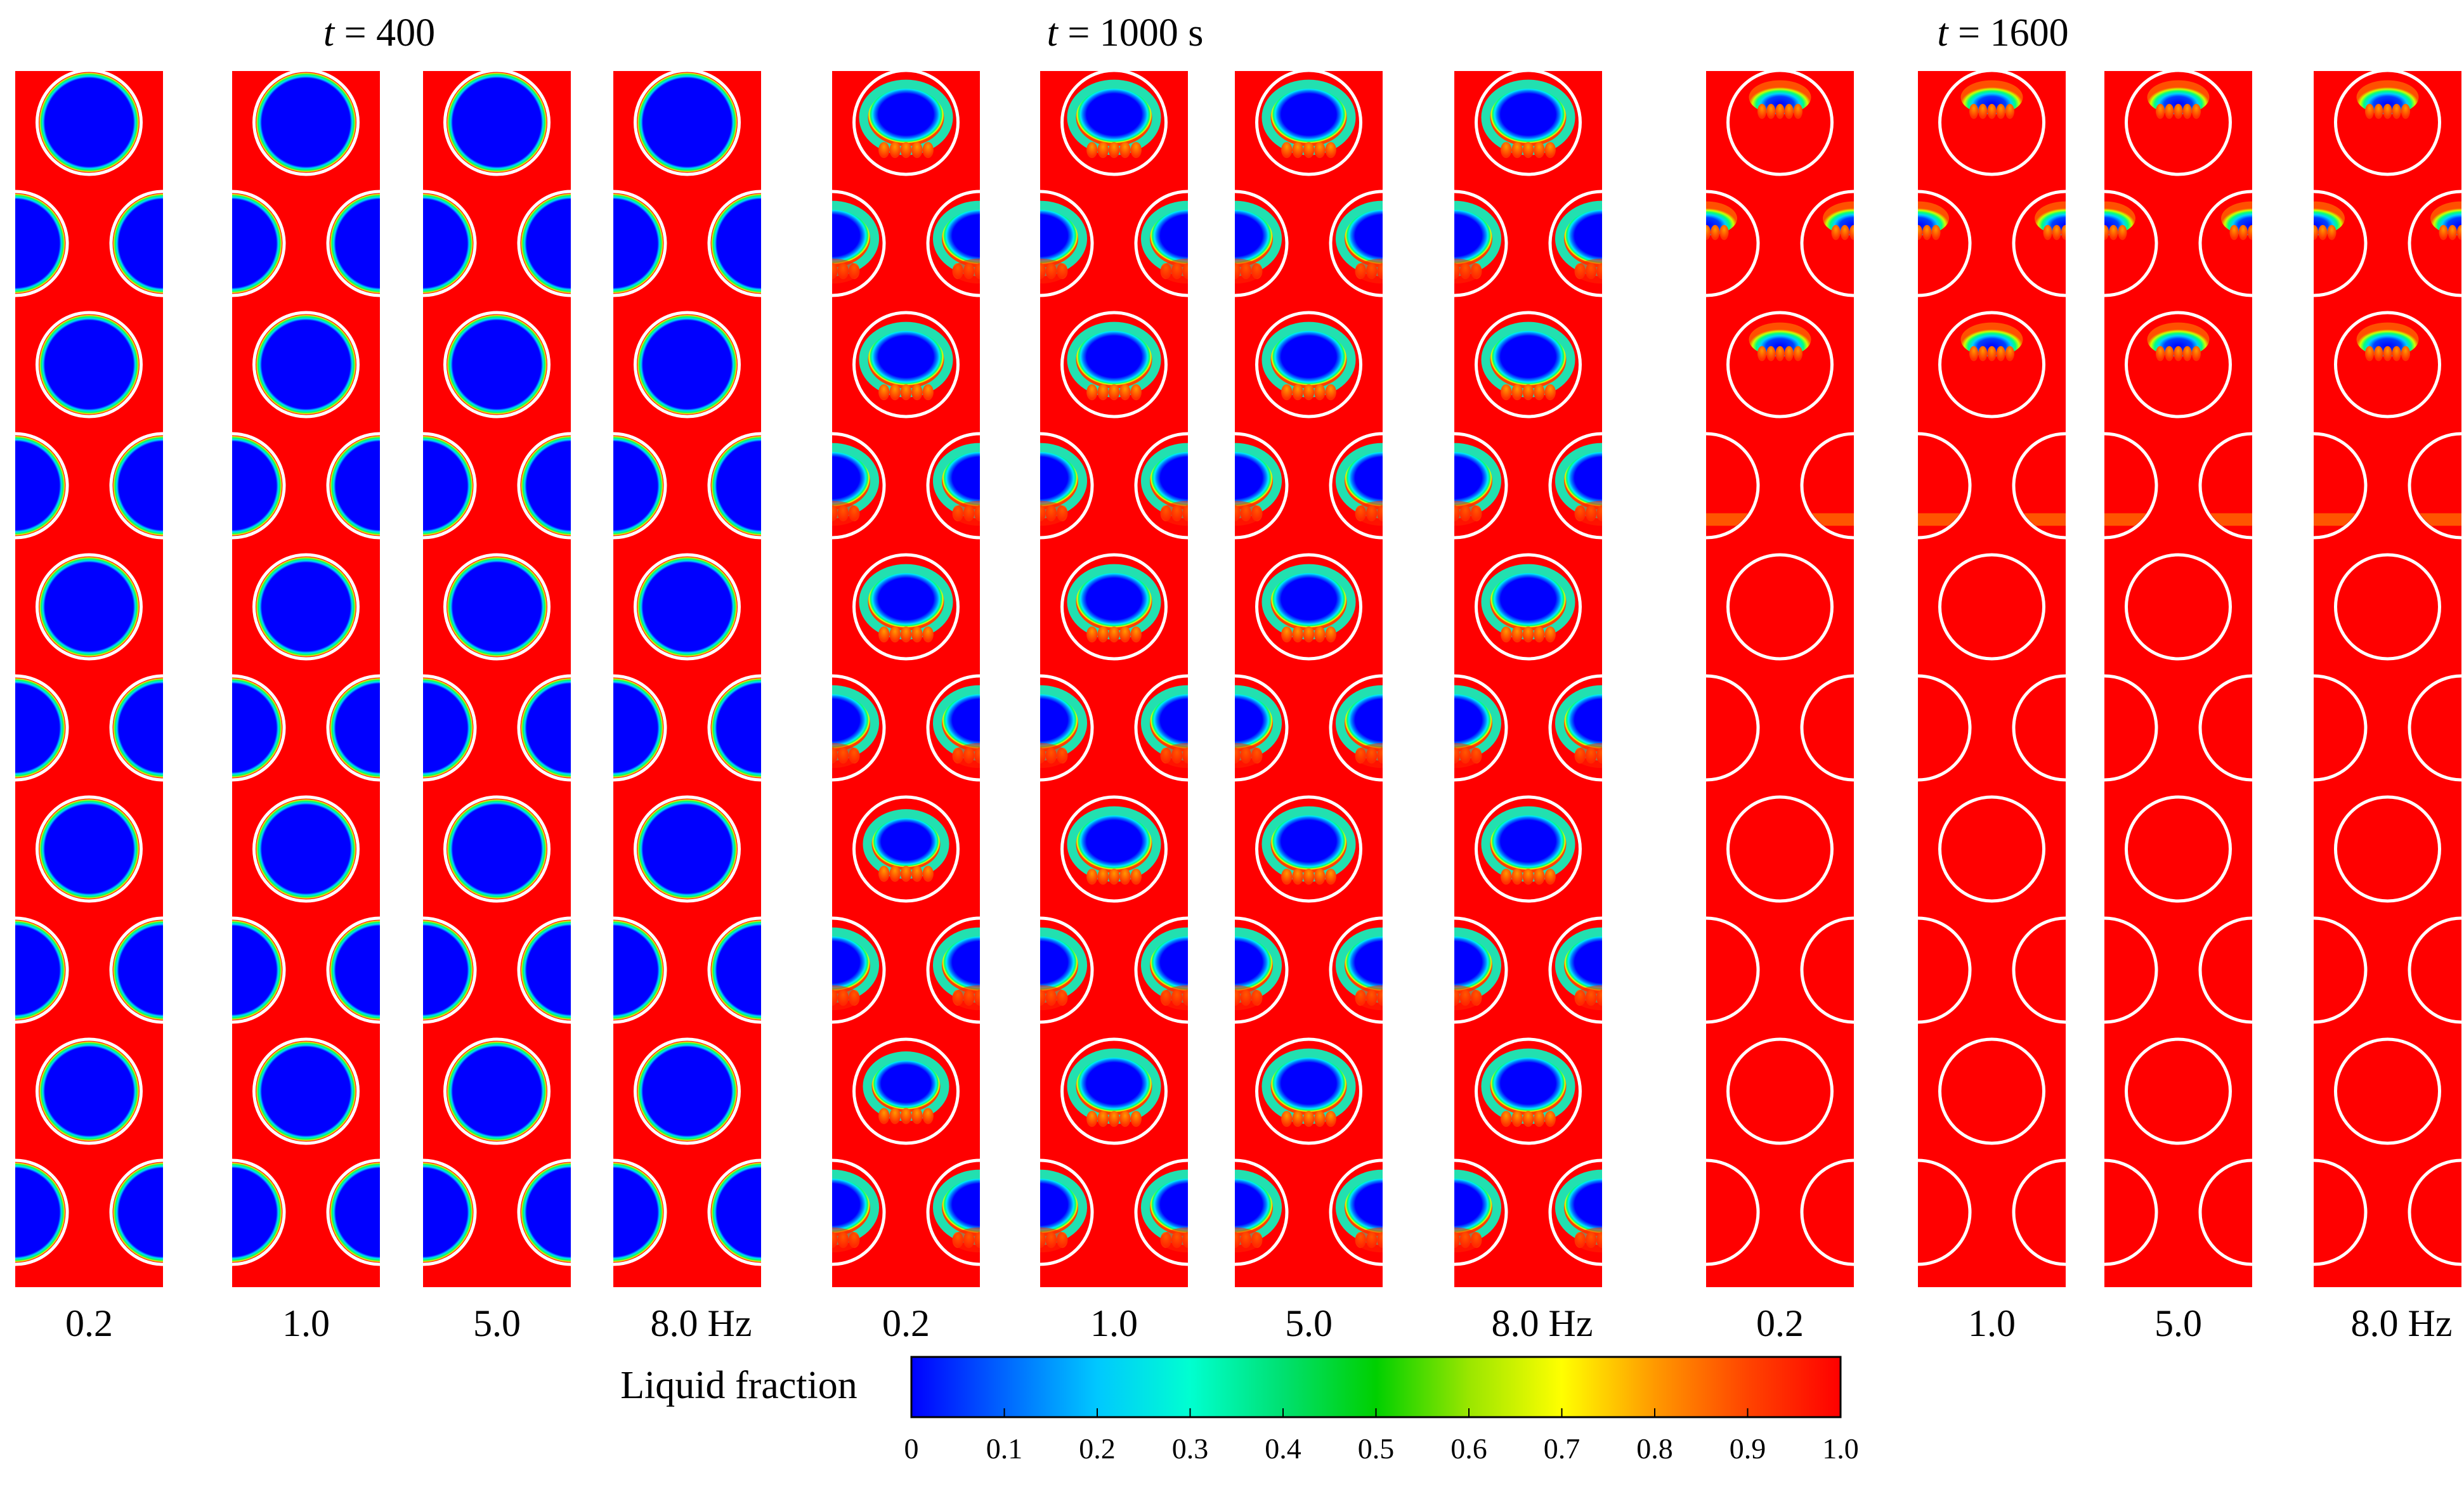 The image size is (2464, 1485). What do you see at coordinates (738, 1385) in the screenshot?
I see `colorbar-label: Liquid fraction` at bounding box center [738, 1385].